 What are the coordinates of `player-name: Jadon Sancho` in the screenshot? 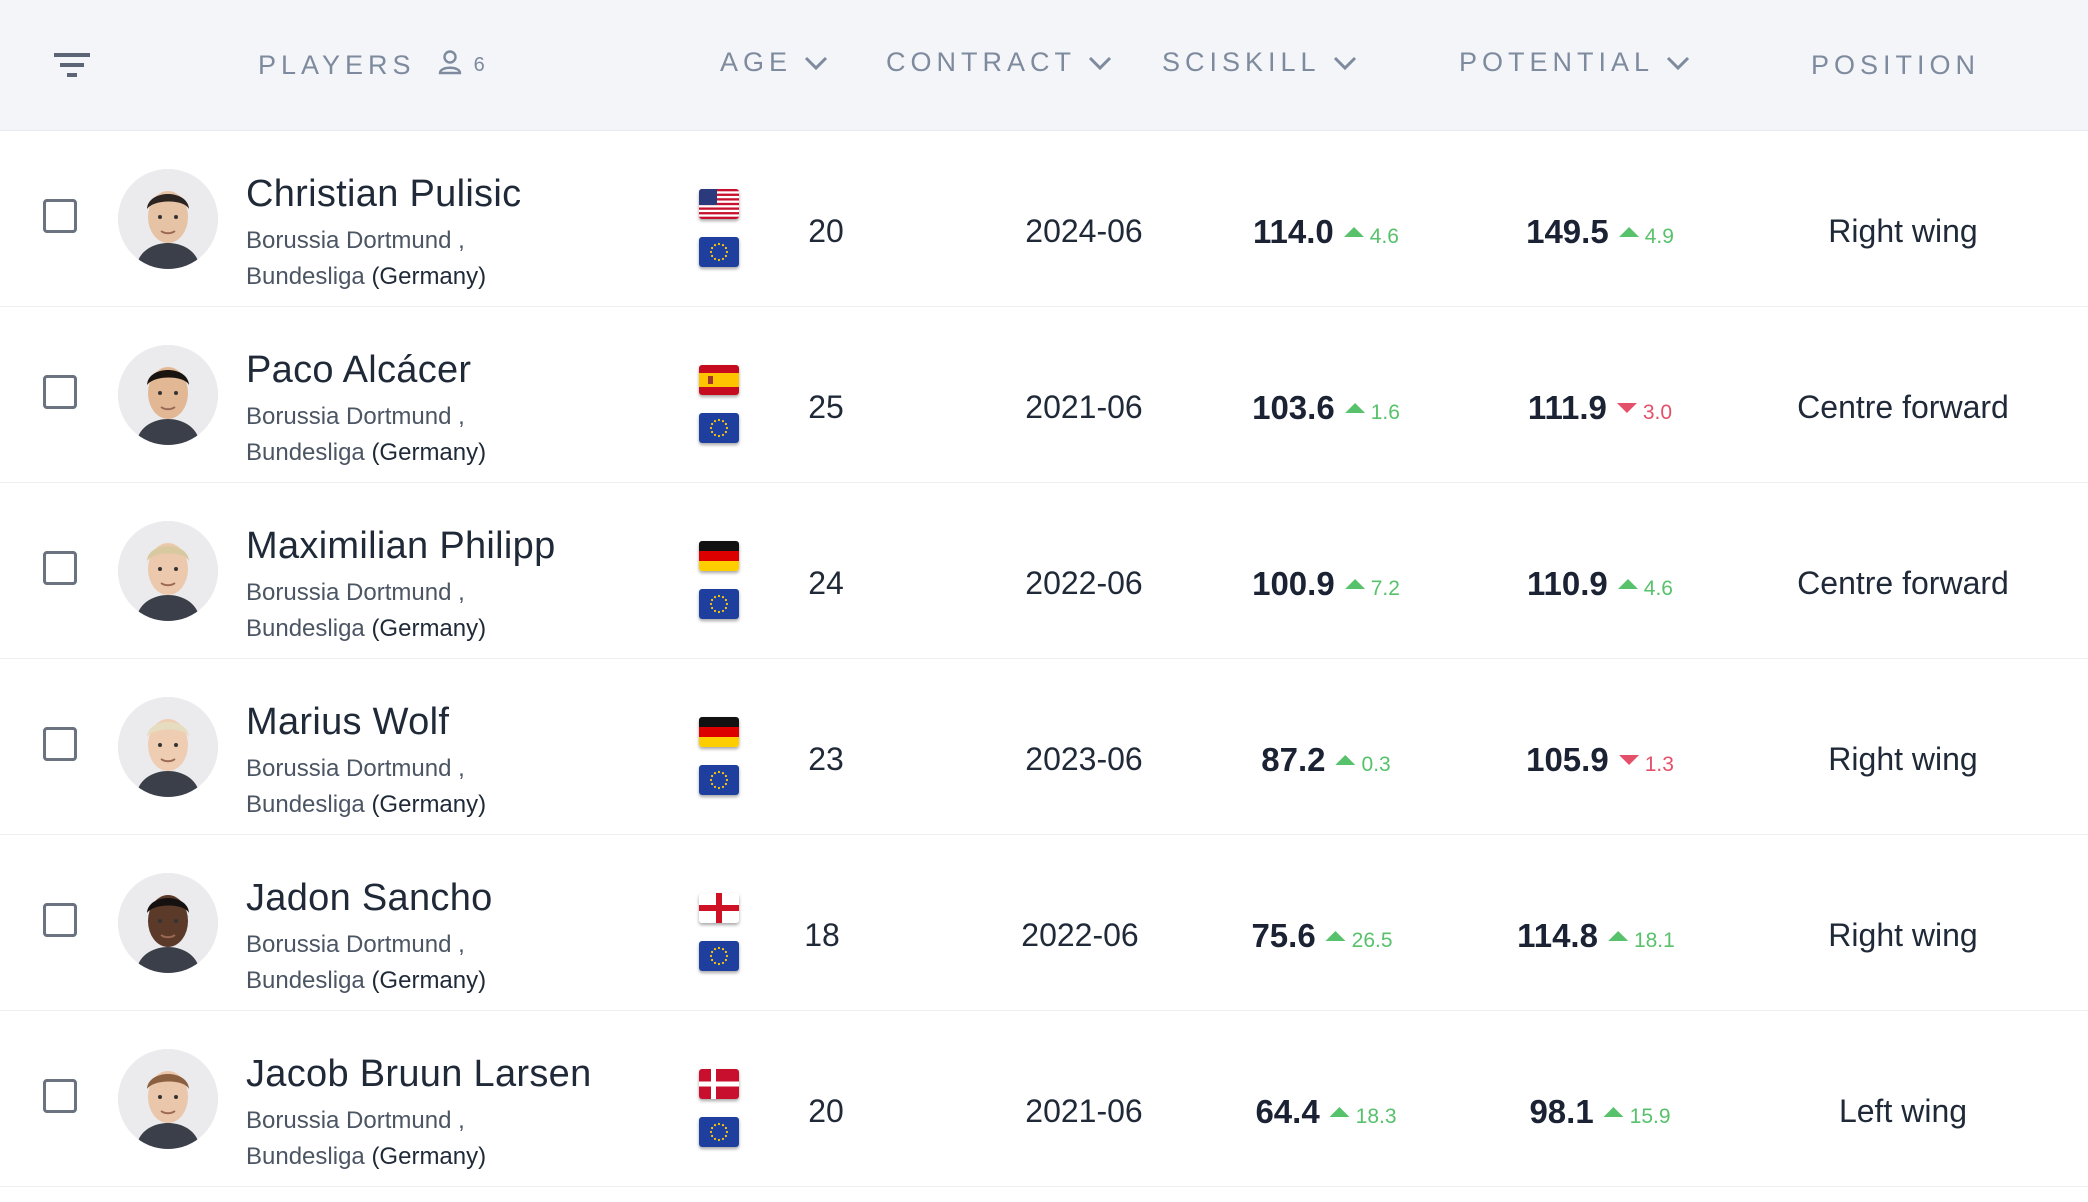 It's located at (369, 898).